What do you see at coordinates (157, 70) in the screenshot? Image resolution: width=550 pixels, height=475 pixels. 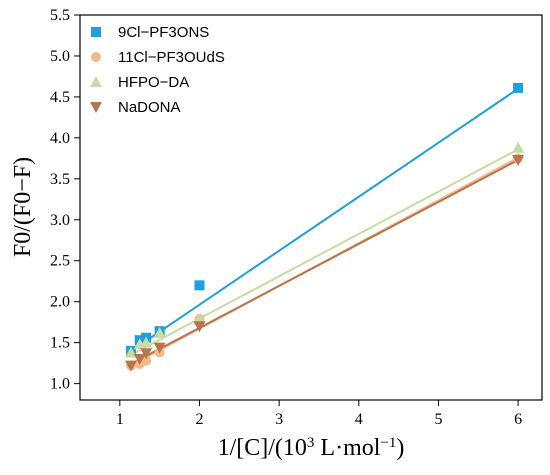 I see `legend: 9Cl−PF3ONS 11Cl−PF3OUdS HFPO−DA NaDONA` at bounding box center [157, 70].